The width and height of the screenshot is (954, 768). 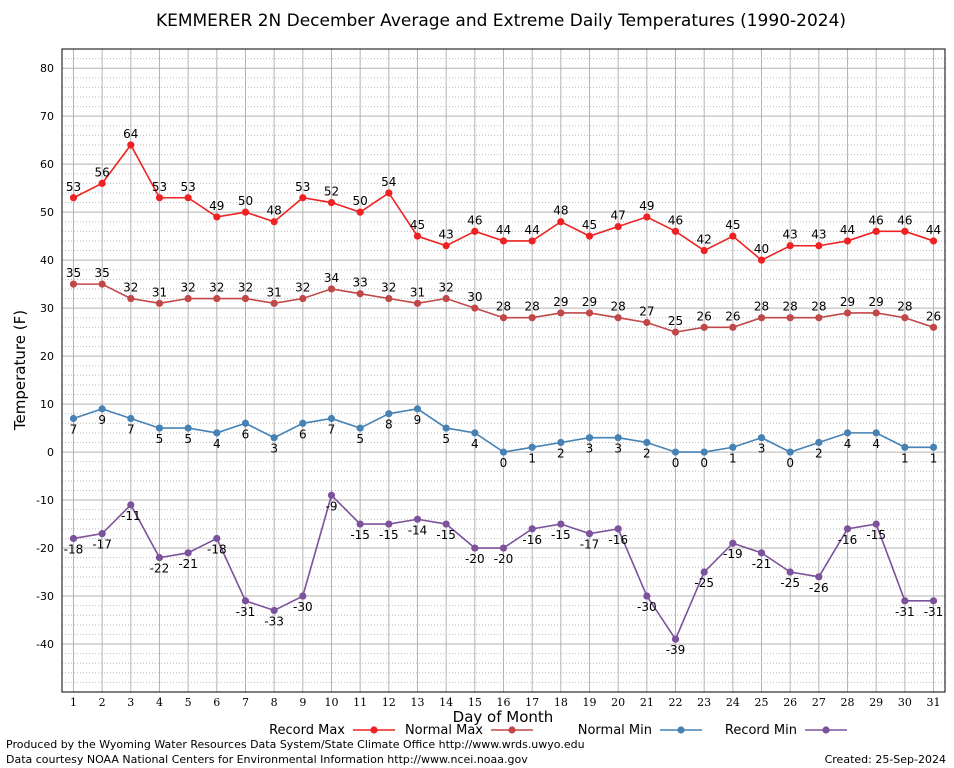 What do you see at coordinates (274, 211) in the screenshot?
I see `data-label: 48` at bounding box center [274, 211].